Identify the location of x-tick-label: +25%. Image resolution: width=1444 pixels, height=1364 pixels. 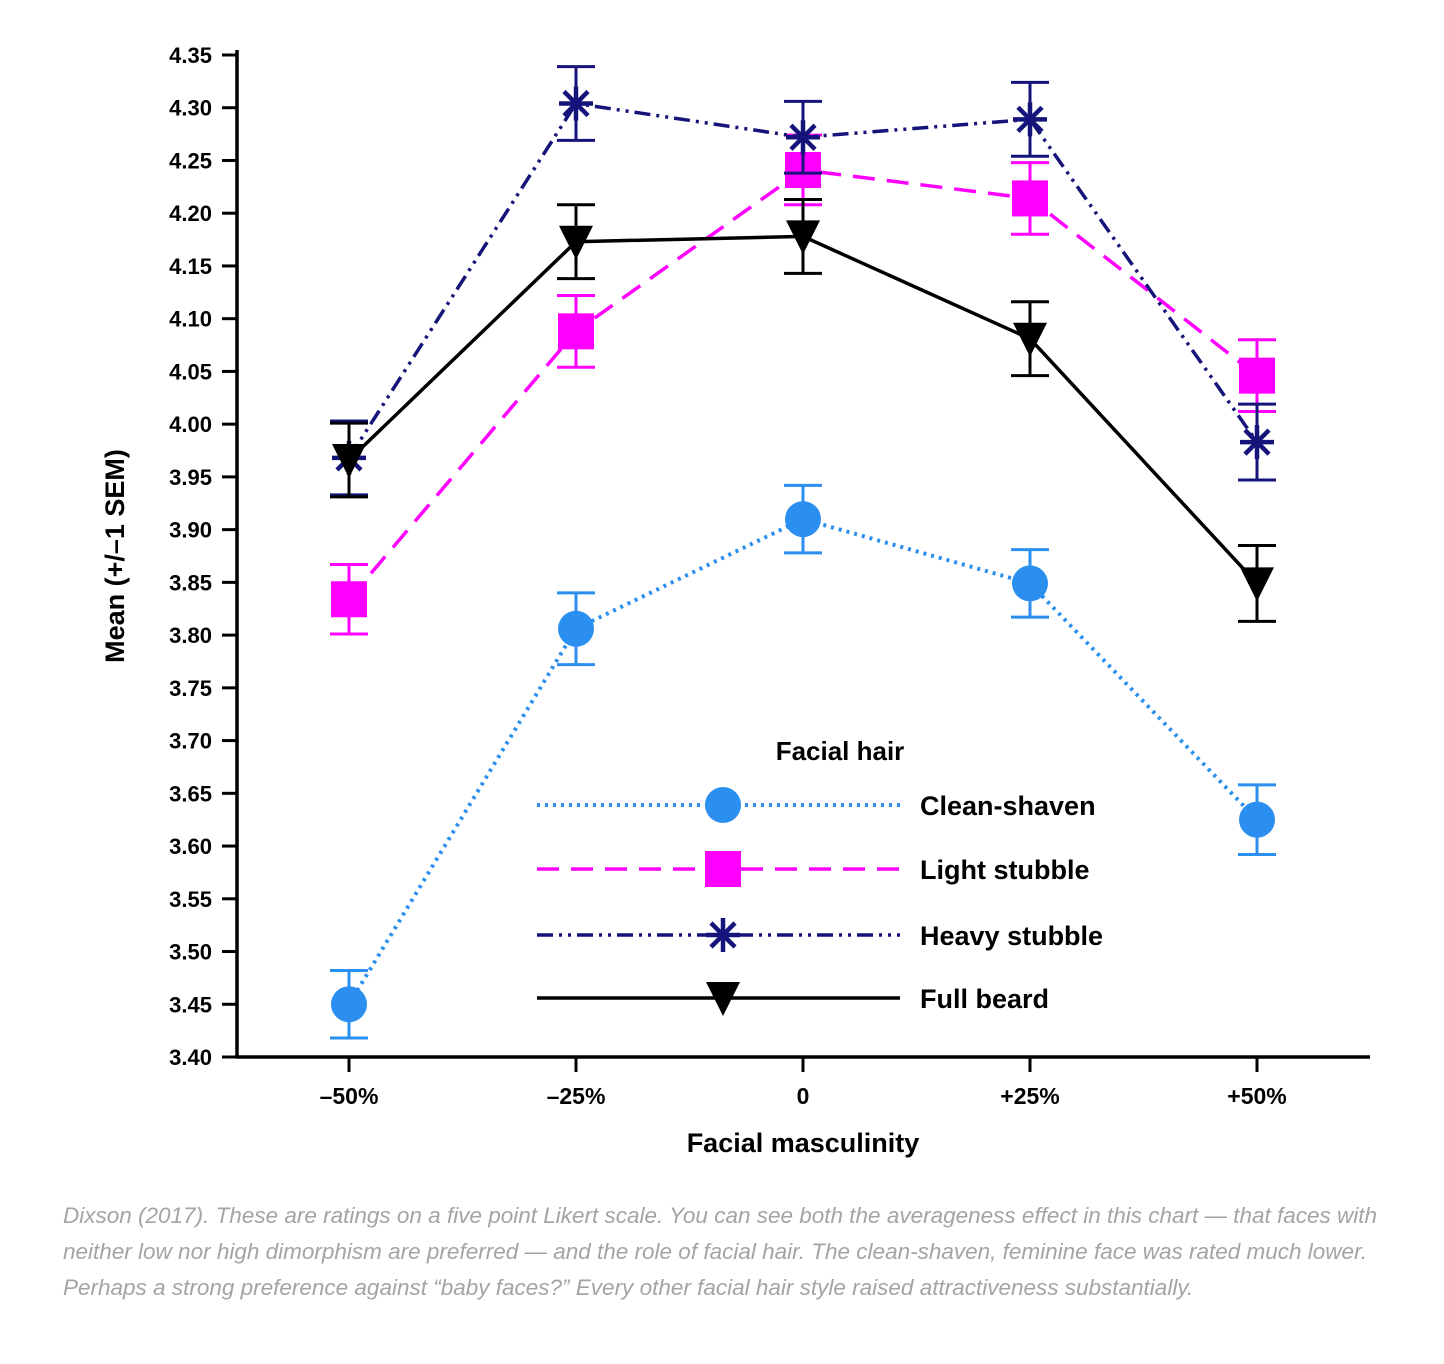
(1029, 1096).